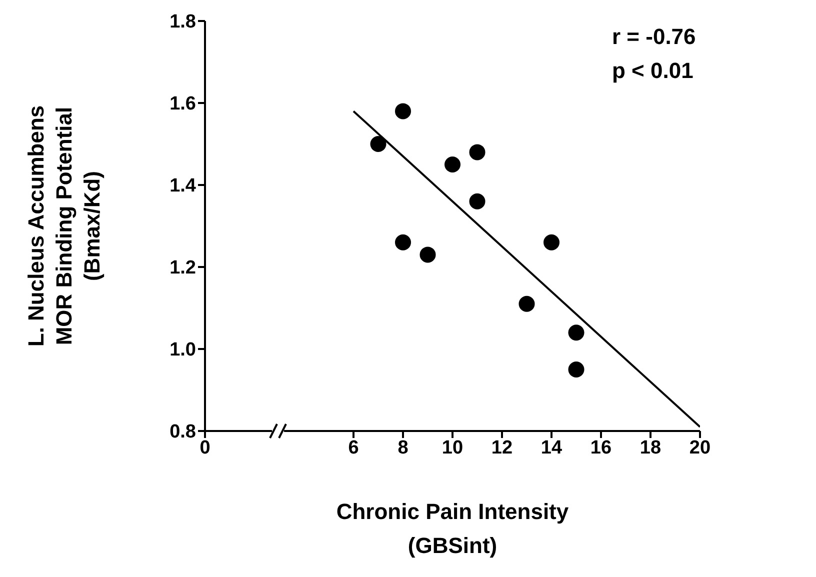  What do you see at coordinates (205, 447) in the screenshot?
I see `x-tick-label: 0` at bounding box center [205, 447].